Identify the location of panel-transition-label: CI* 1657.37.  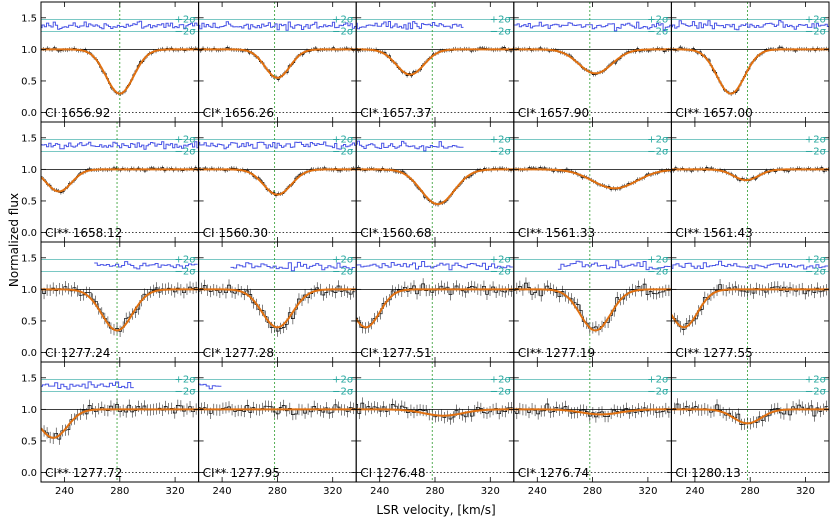
(395, 113).